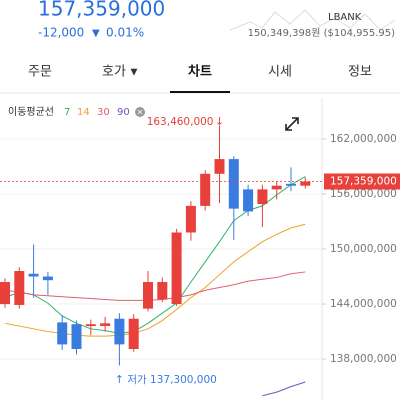  I want to click on price: 157,359,000, so click(101, 10).